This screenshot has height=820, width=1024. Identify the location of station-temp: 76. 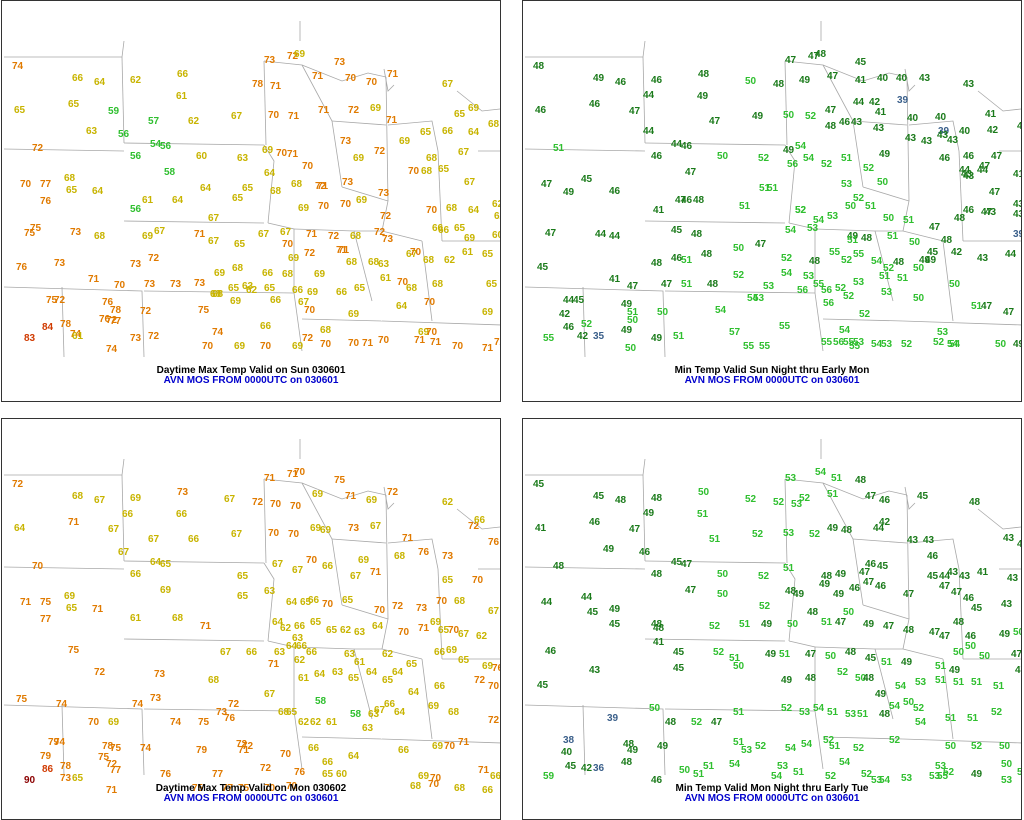
(494, 542).